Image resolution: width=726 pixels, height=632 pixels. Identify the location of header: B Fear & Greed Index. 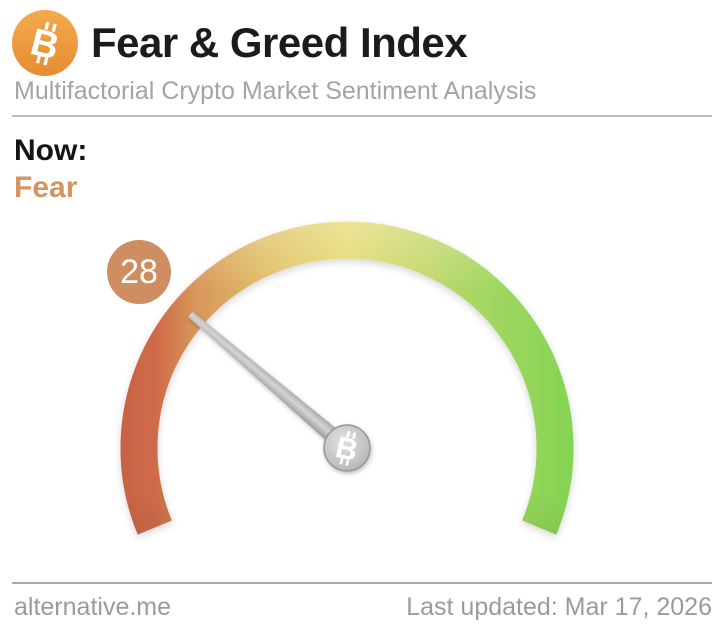
(240, 43).